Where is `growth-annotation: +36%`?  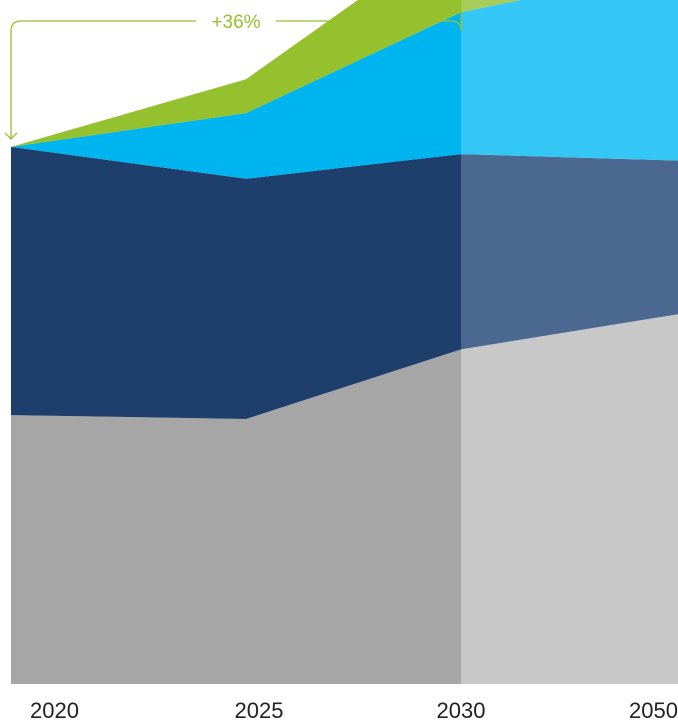 growth-annotation: +36% is located at coordinates (233, 70).